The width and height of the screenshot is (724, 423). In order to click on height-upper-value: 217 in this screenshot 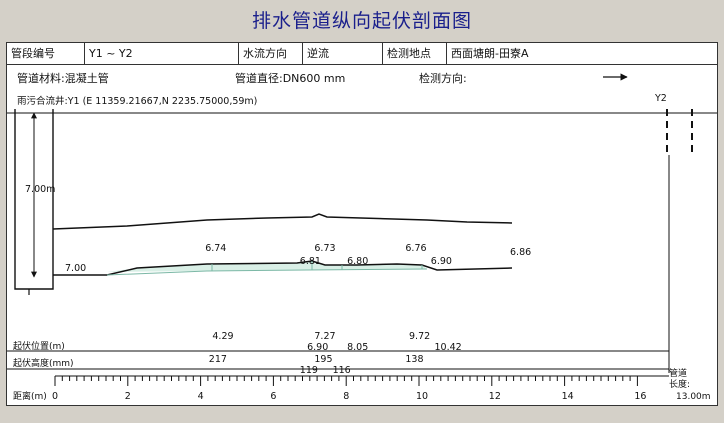, I will do `click(218, 359)`.